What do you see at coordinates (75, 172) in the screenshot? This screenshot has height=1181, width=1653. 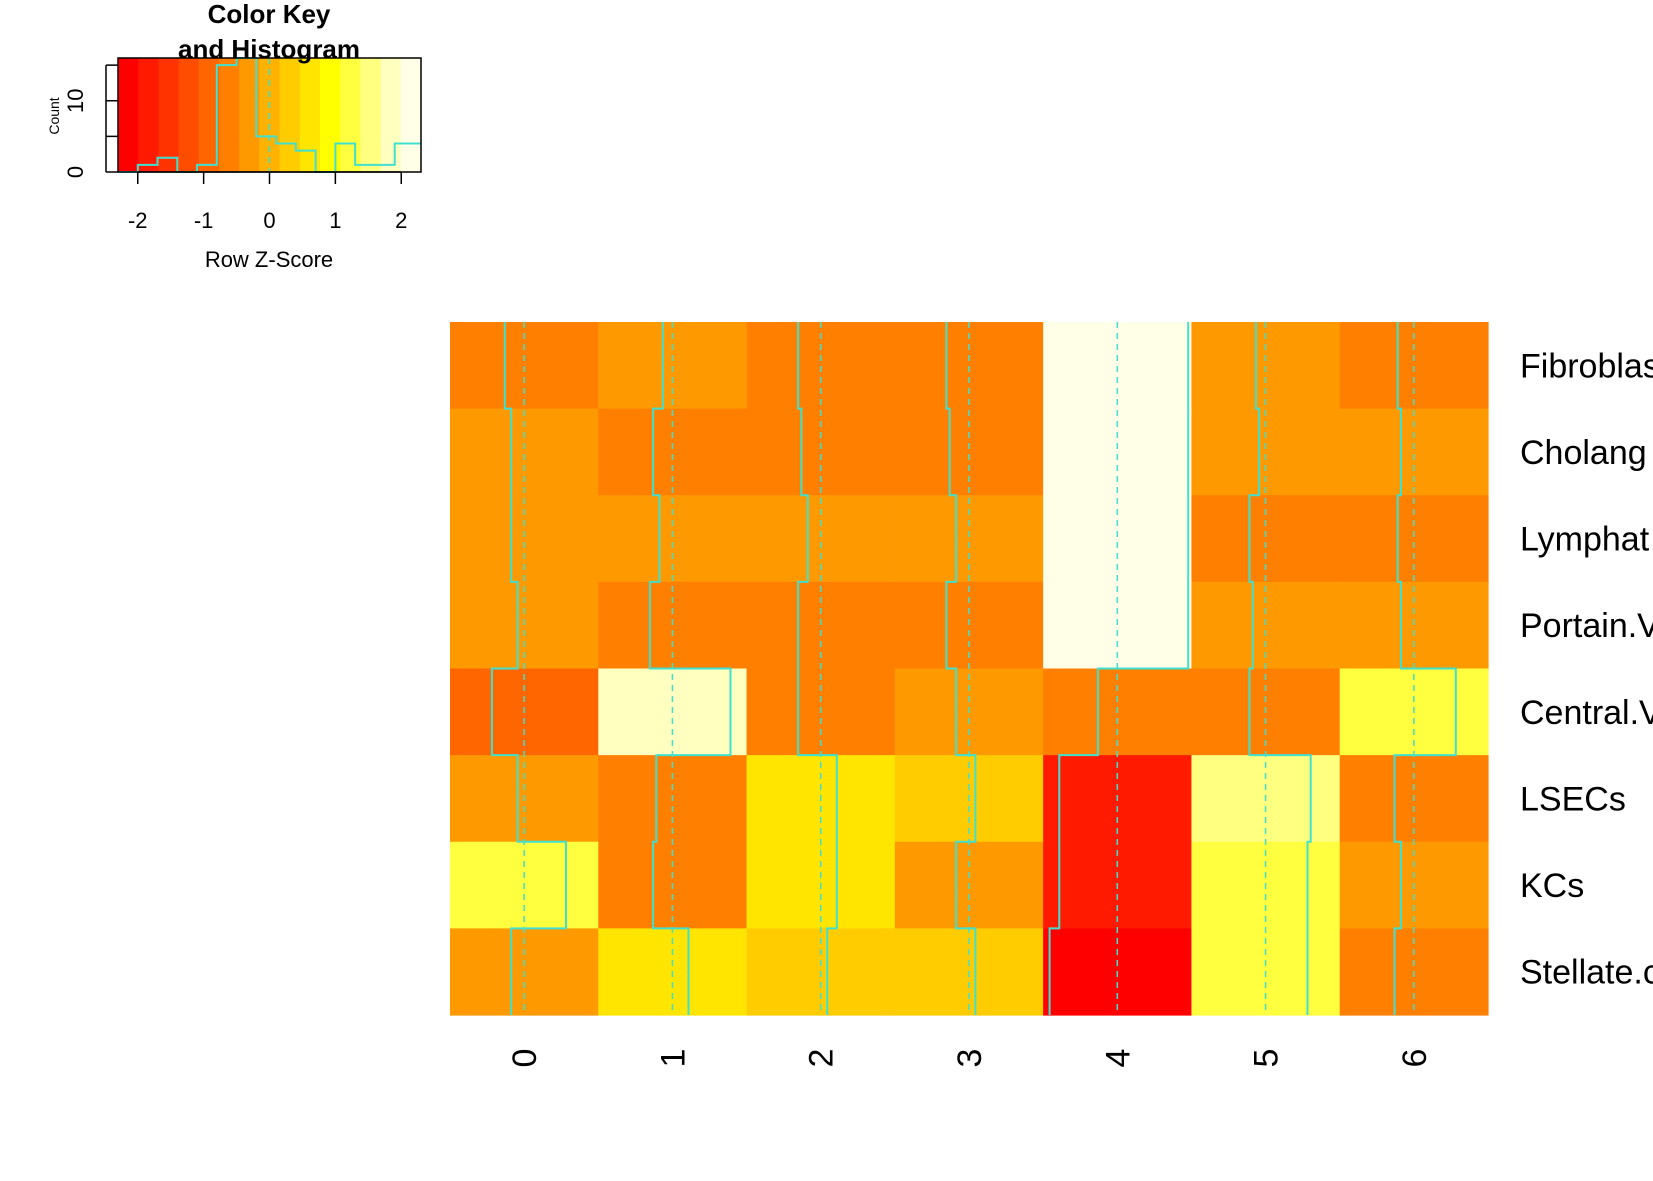 I see `color-key-y-tick-label: 0` at bounding box center [75, 172].